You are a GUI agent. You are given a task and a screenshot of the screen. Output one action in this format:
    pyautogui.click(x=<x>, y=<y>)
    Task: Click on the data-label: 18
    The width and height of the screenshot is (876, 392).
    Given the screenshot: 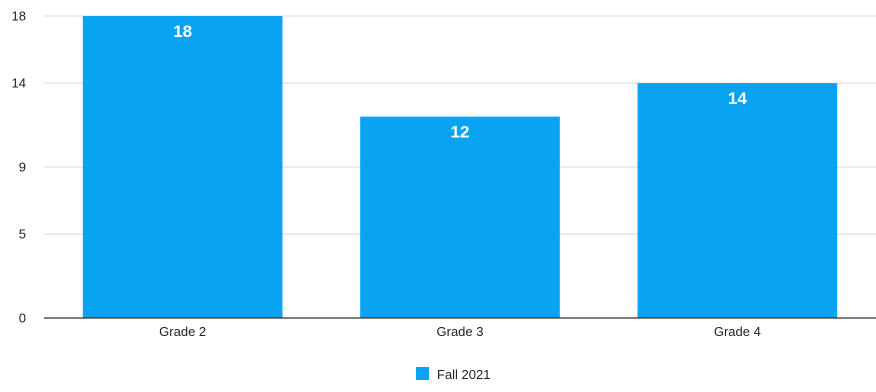 What is the action you would take?
    pyautogui.click(x=182, y=31)
    